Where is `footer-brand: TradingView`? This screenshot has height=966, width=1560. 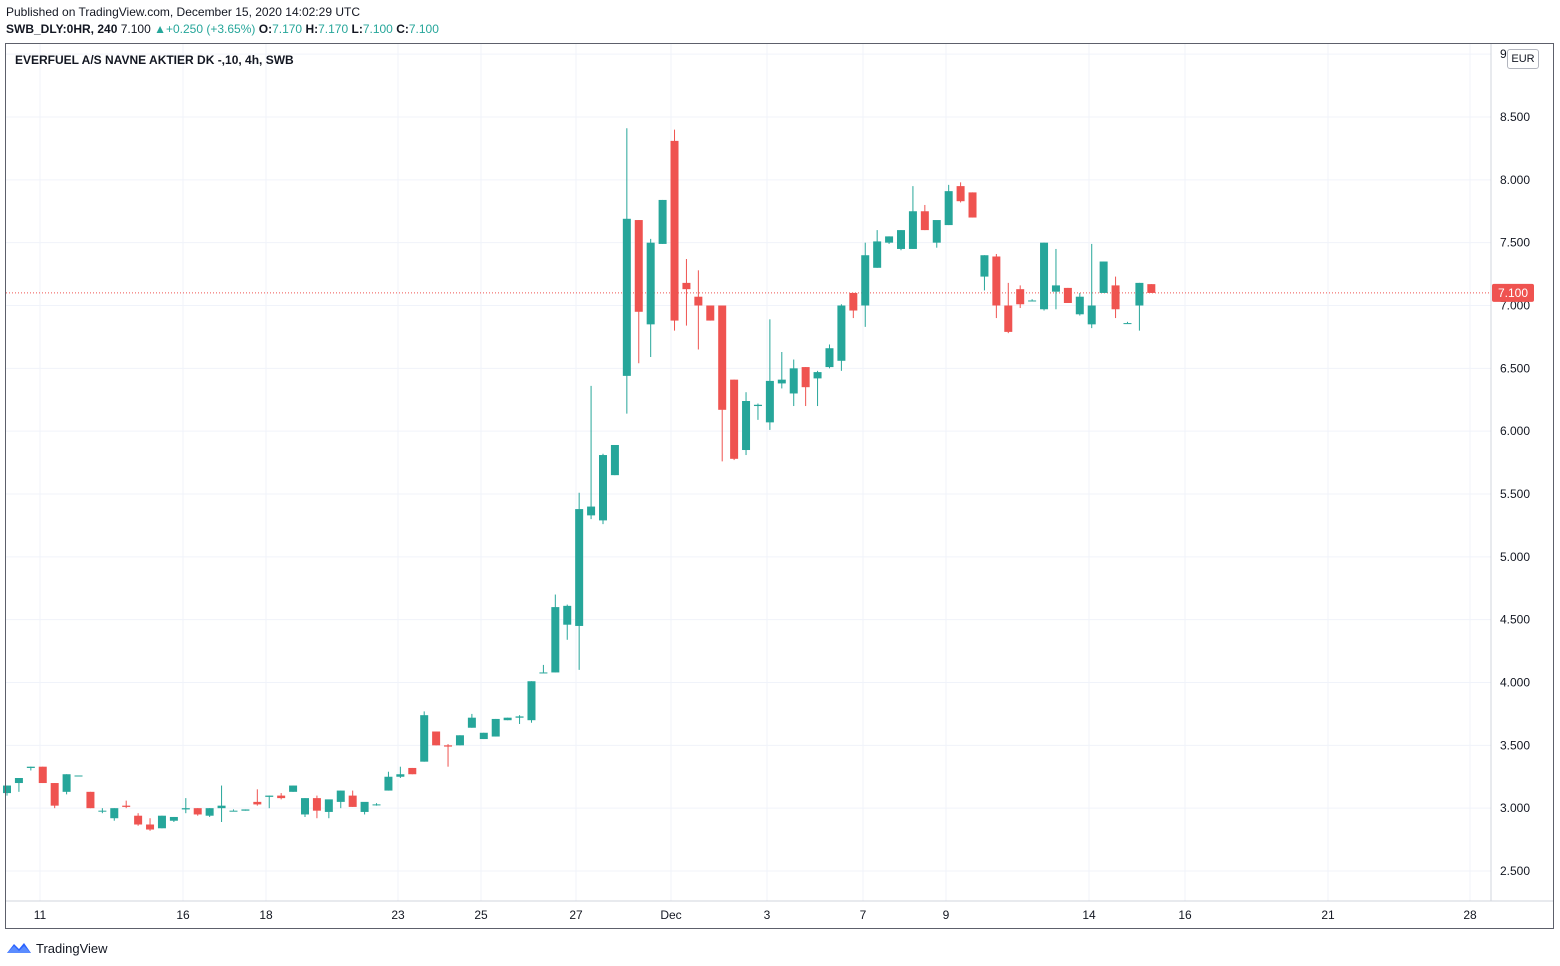 footer-brand: TradingView is located at coordinates (57, 948).